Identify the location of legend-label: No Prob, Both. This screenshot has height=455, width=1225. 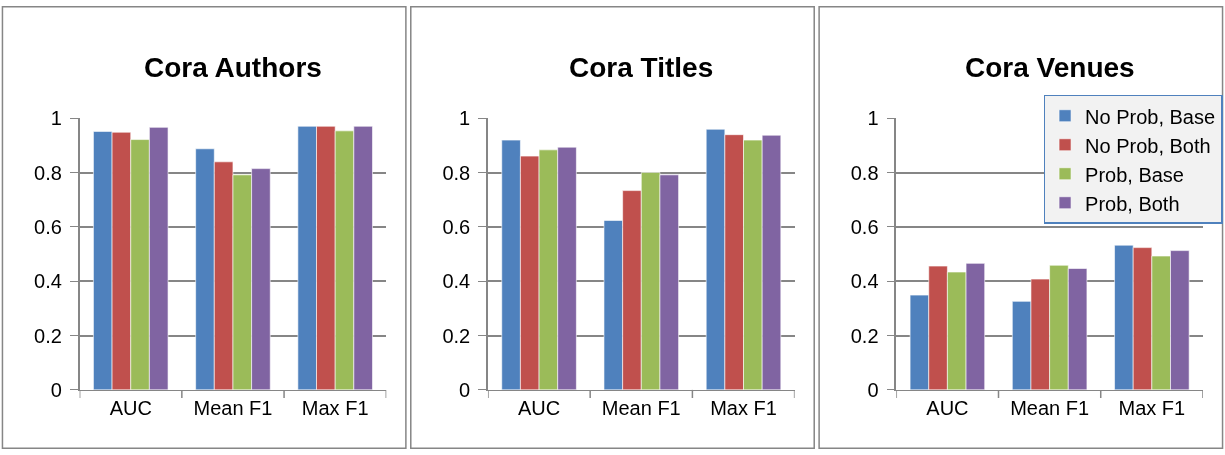
(1148, 145).